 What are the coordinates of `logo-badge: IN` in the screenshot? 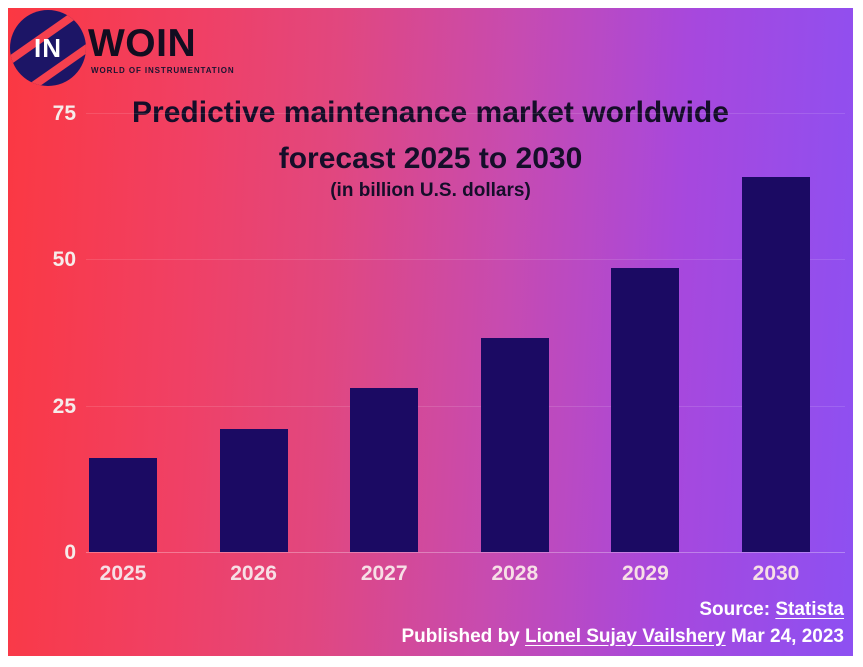 It's located at (48, 47).